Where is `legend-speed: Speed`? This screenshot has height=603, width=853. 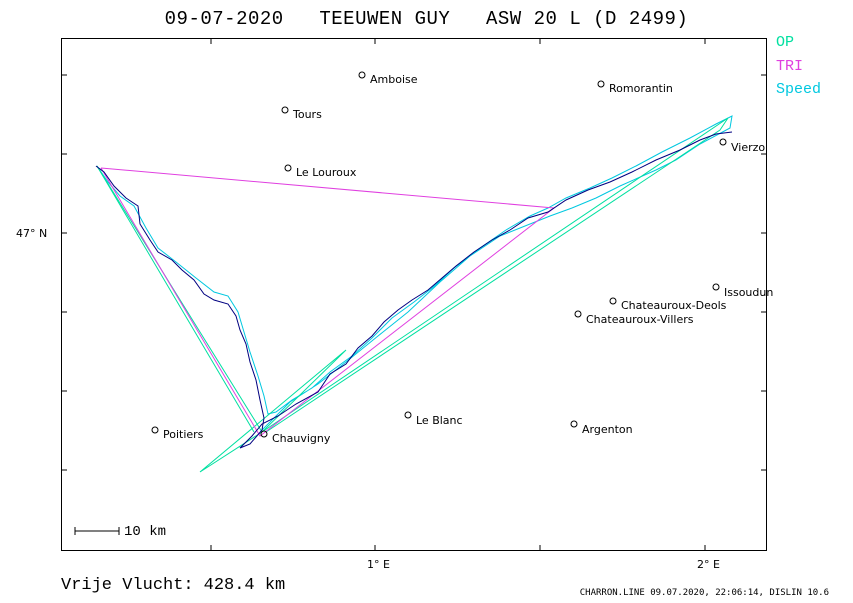 legend-speed: Speed is located at coordinates (799, 89).